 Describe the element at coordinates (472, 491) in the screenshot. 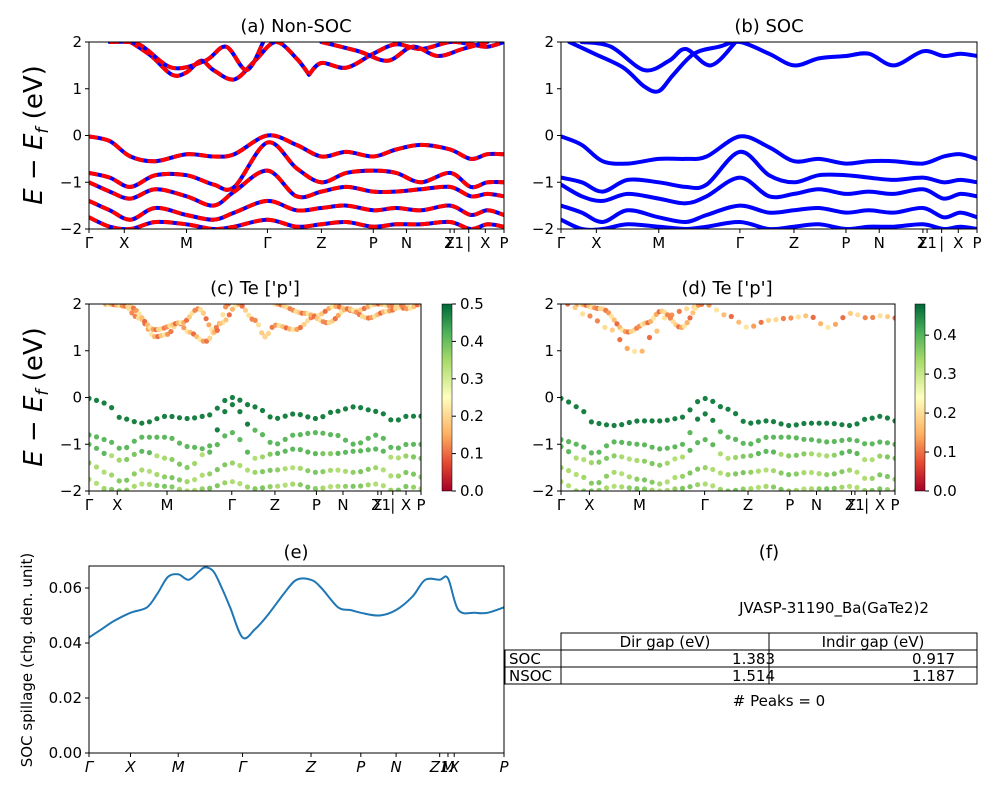

I see `panel-c-colorbar-tick: 0.0` at that location.